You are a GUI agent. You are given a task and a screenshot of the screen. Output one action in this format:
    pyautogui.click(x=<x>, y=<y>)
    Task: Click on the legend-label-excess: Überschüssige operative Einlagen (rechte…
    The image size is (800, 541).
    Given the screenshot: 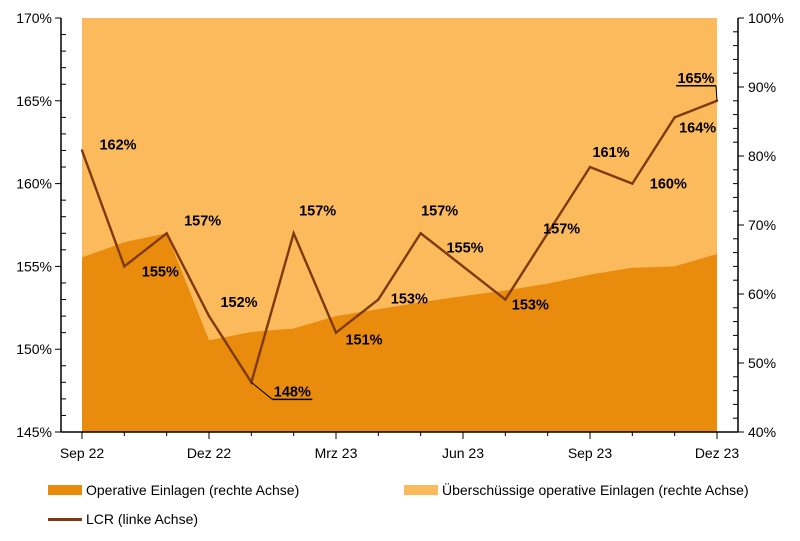 What is the action you would take?
    pyautogui.click(x=595, y=490)
    